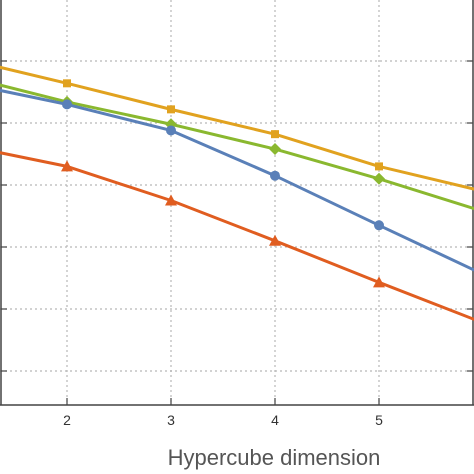  Describe the element at coordinates (275, 420) in the screenshot. I see `x-tick-label: 4` at that location.